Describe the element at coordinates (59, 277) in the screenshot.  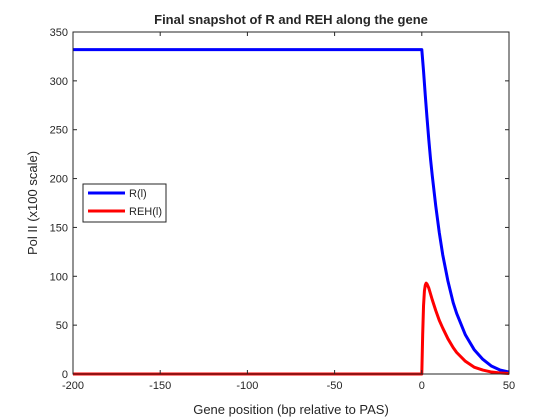
I see `y-tick-label: 100` at that location.